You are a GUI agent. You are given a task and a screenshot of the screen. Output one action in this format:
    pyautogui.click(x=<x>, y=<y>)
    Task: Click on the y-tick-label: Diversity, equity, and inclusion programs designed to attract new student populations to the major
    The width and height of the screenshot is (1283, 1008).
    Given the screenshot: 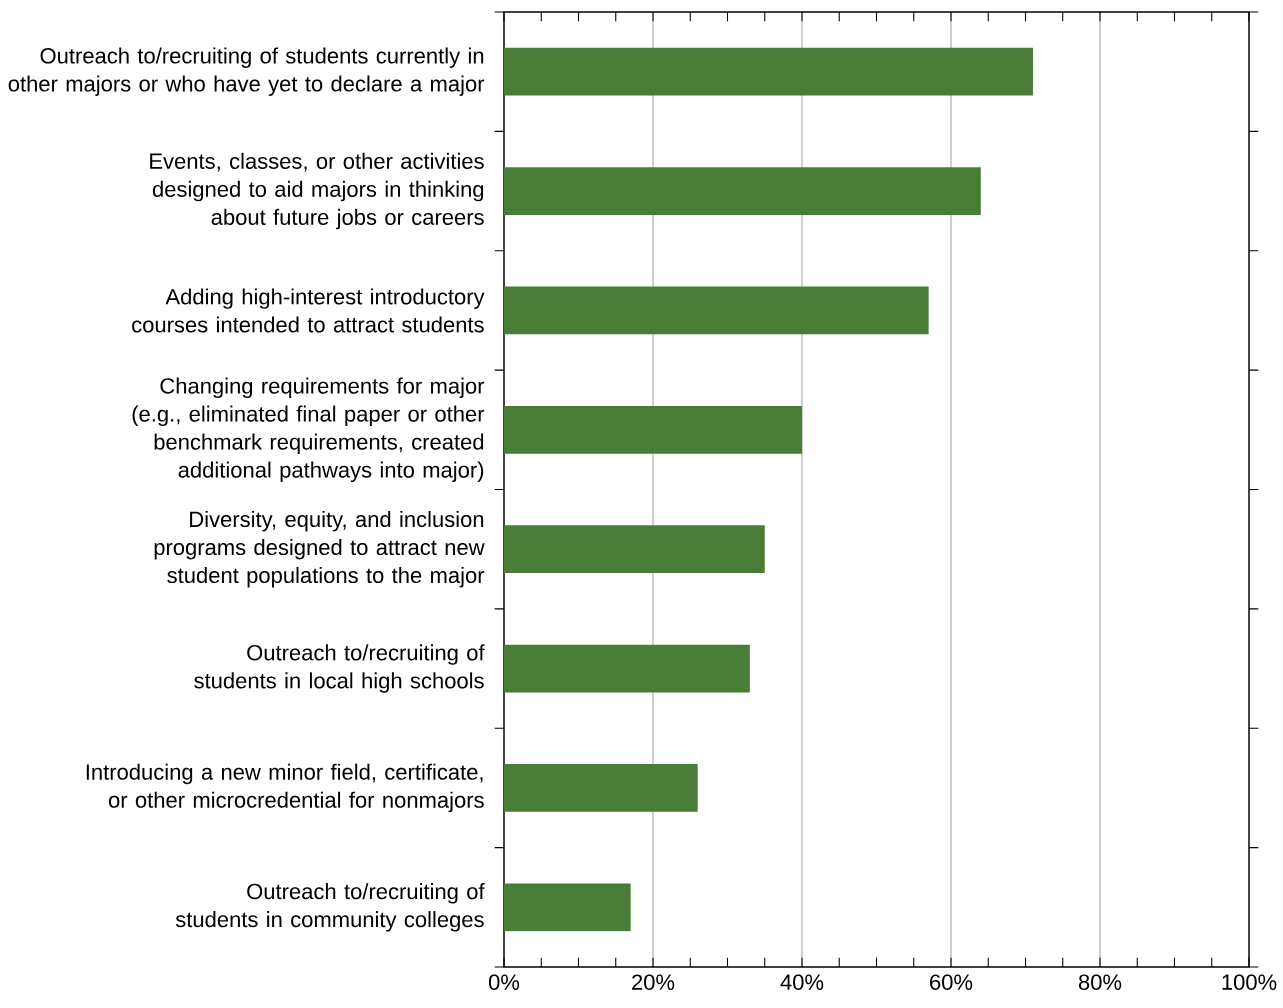 What is the action you would take?
    pyautogui.click(x=319, y=549)
    